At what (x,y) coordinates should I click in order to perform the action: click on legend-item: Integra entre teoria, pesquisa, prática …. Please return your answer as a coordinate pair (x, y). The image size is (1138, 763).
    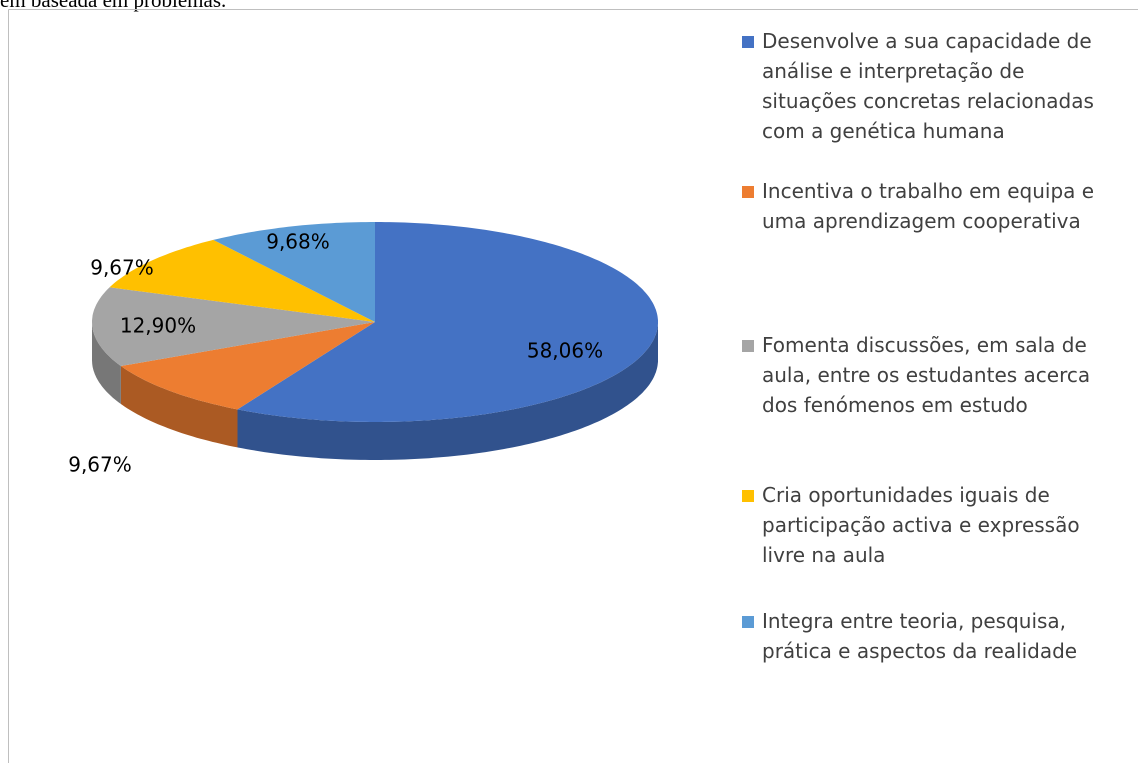
    Looking at the image, I should click on (932, 636).